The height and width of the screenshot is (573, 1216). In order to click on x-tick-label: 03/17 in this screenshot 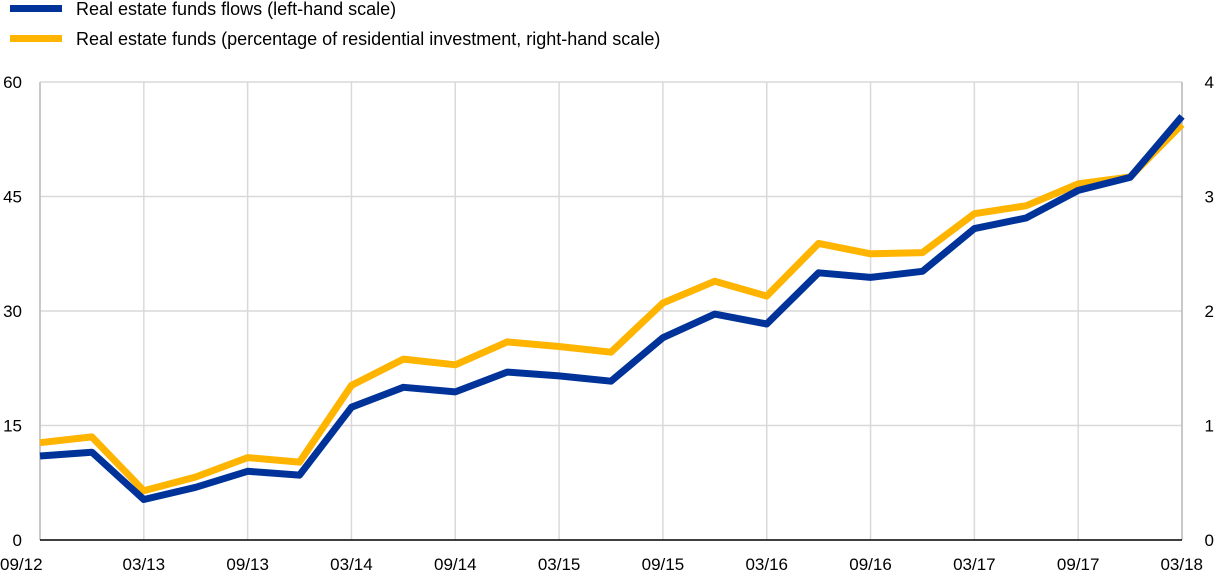, I will do `click(974, 564)`.